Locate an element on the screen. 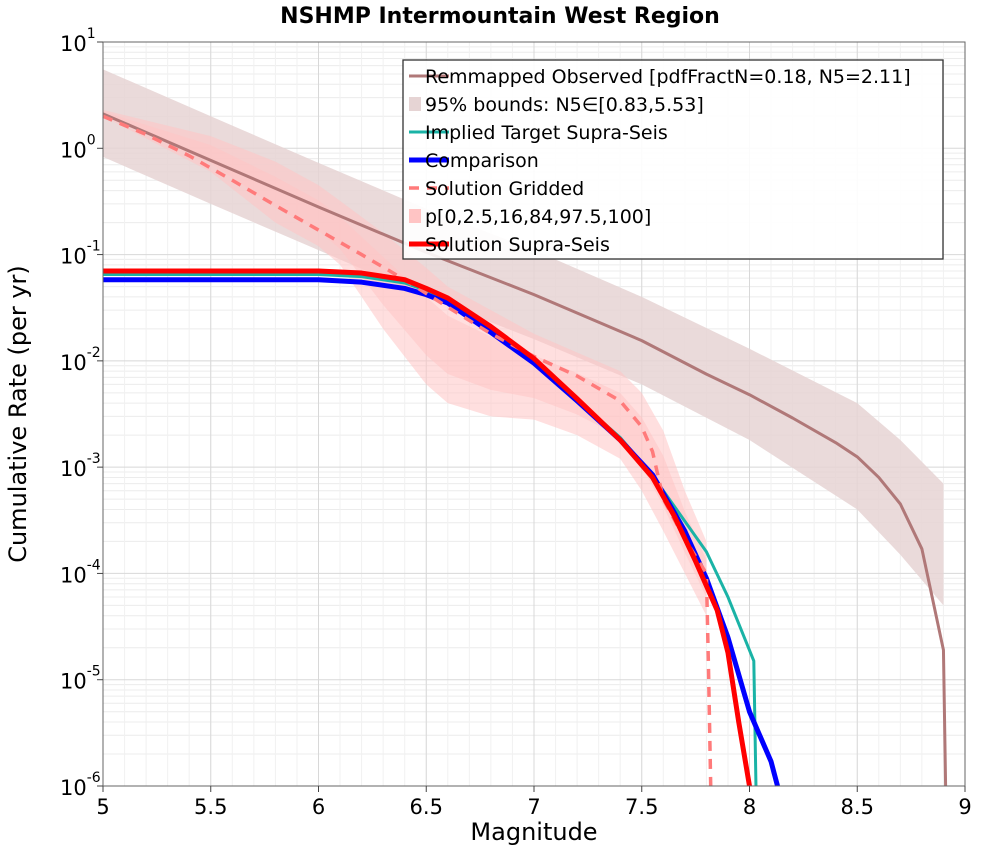 The height and width of the screenshot is (850, 1000). x-tick-label: 9 is located at coordinates (964, 807).